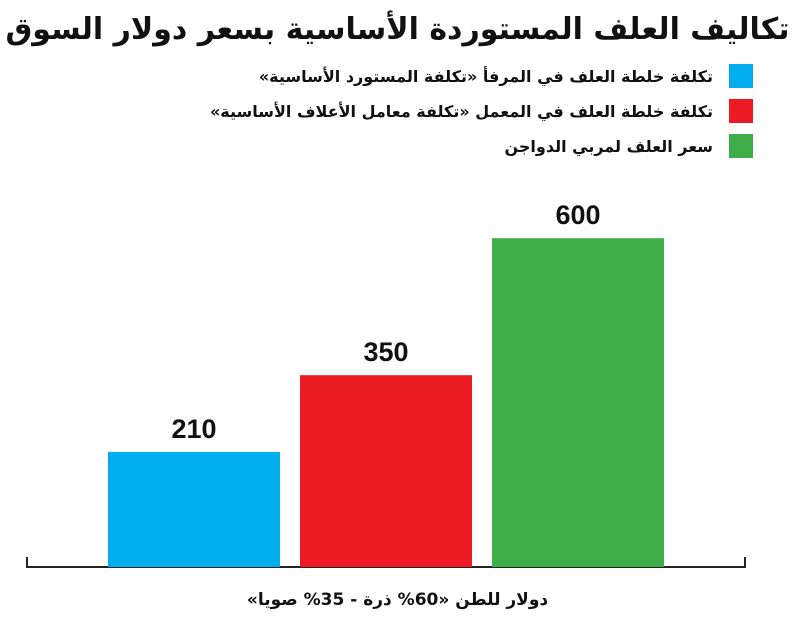  What do you see at coordinates (577, 215) in the screenshot?
I see `bar-value-label-2: 600` at bounding box center [577, 215].